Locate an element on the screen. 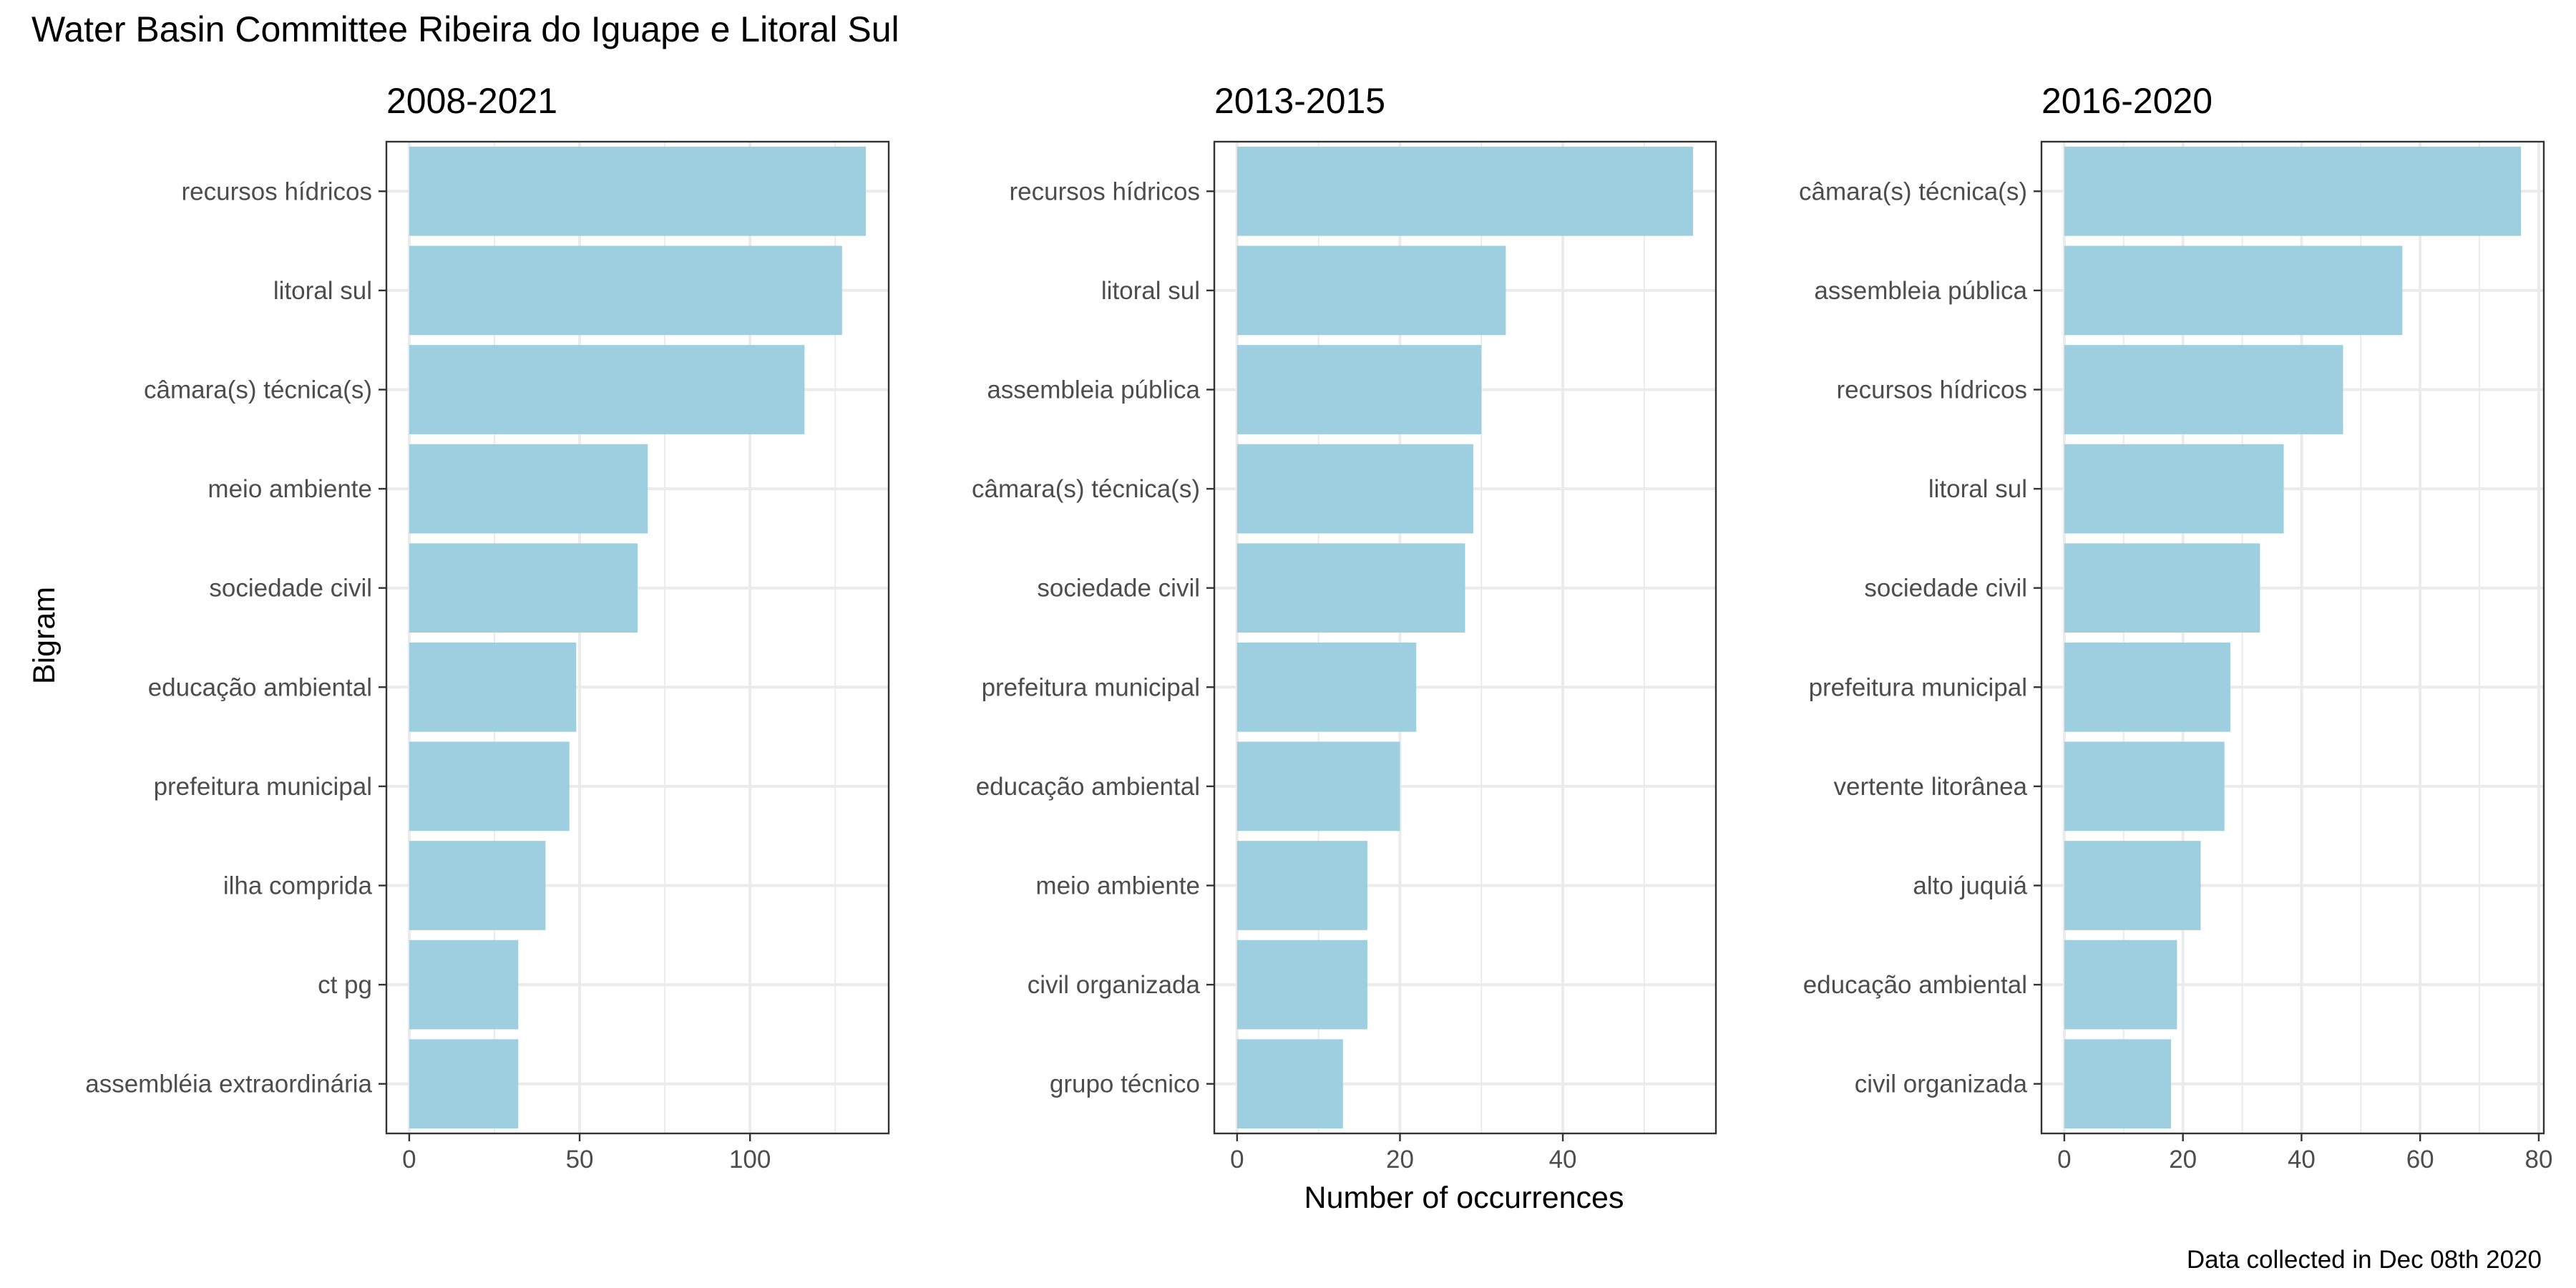  x-tick-label: 50 is located at coordinates (580, 1160).